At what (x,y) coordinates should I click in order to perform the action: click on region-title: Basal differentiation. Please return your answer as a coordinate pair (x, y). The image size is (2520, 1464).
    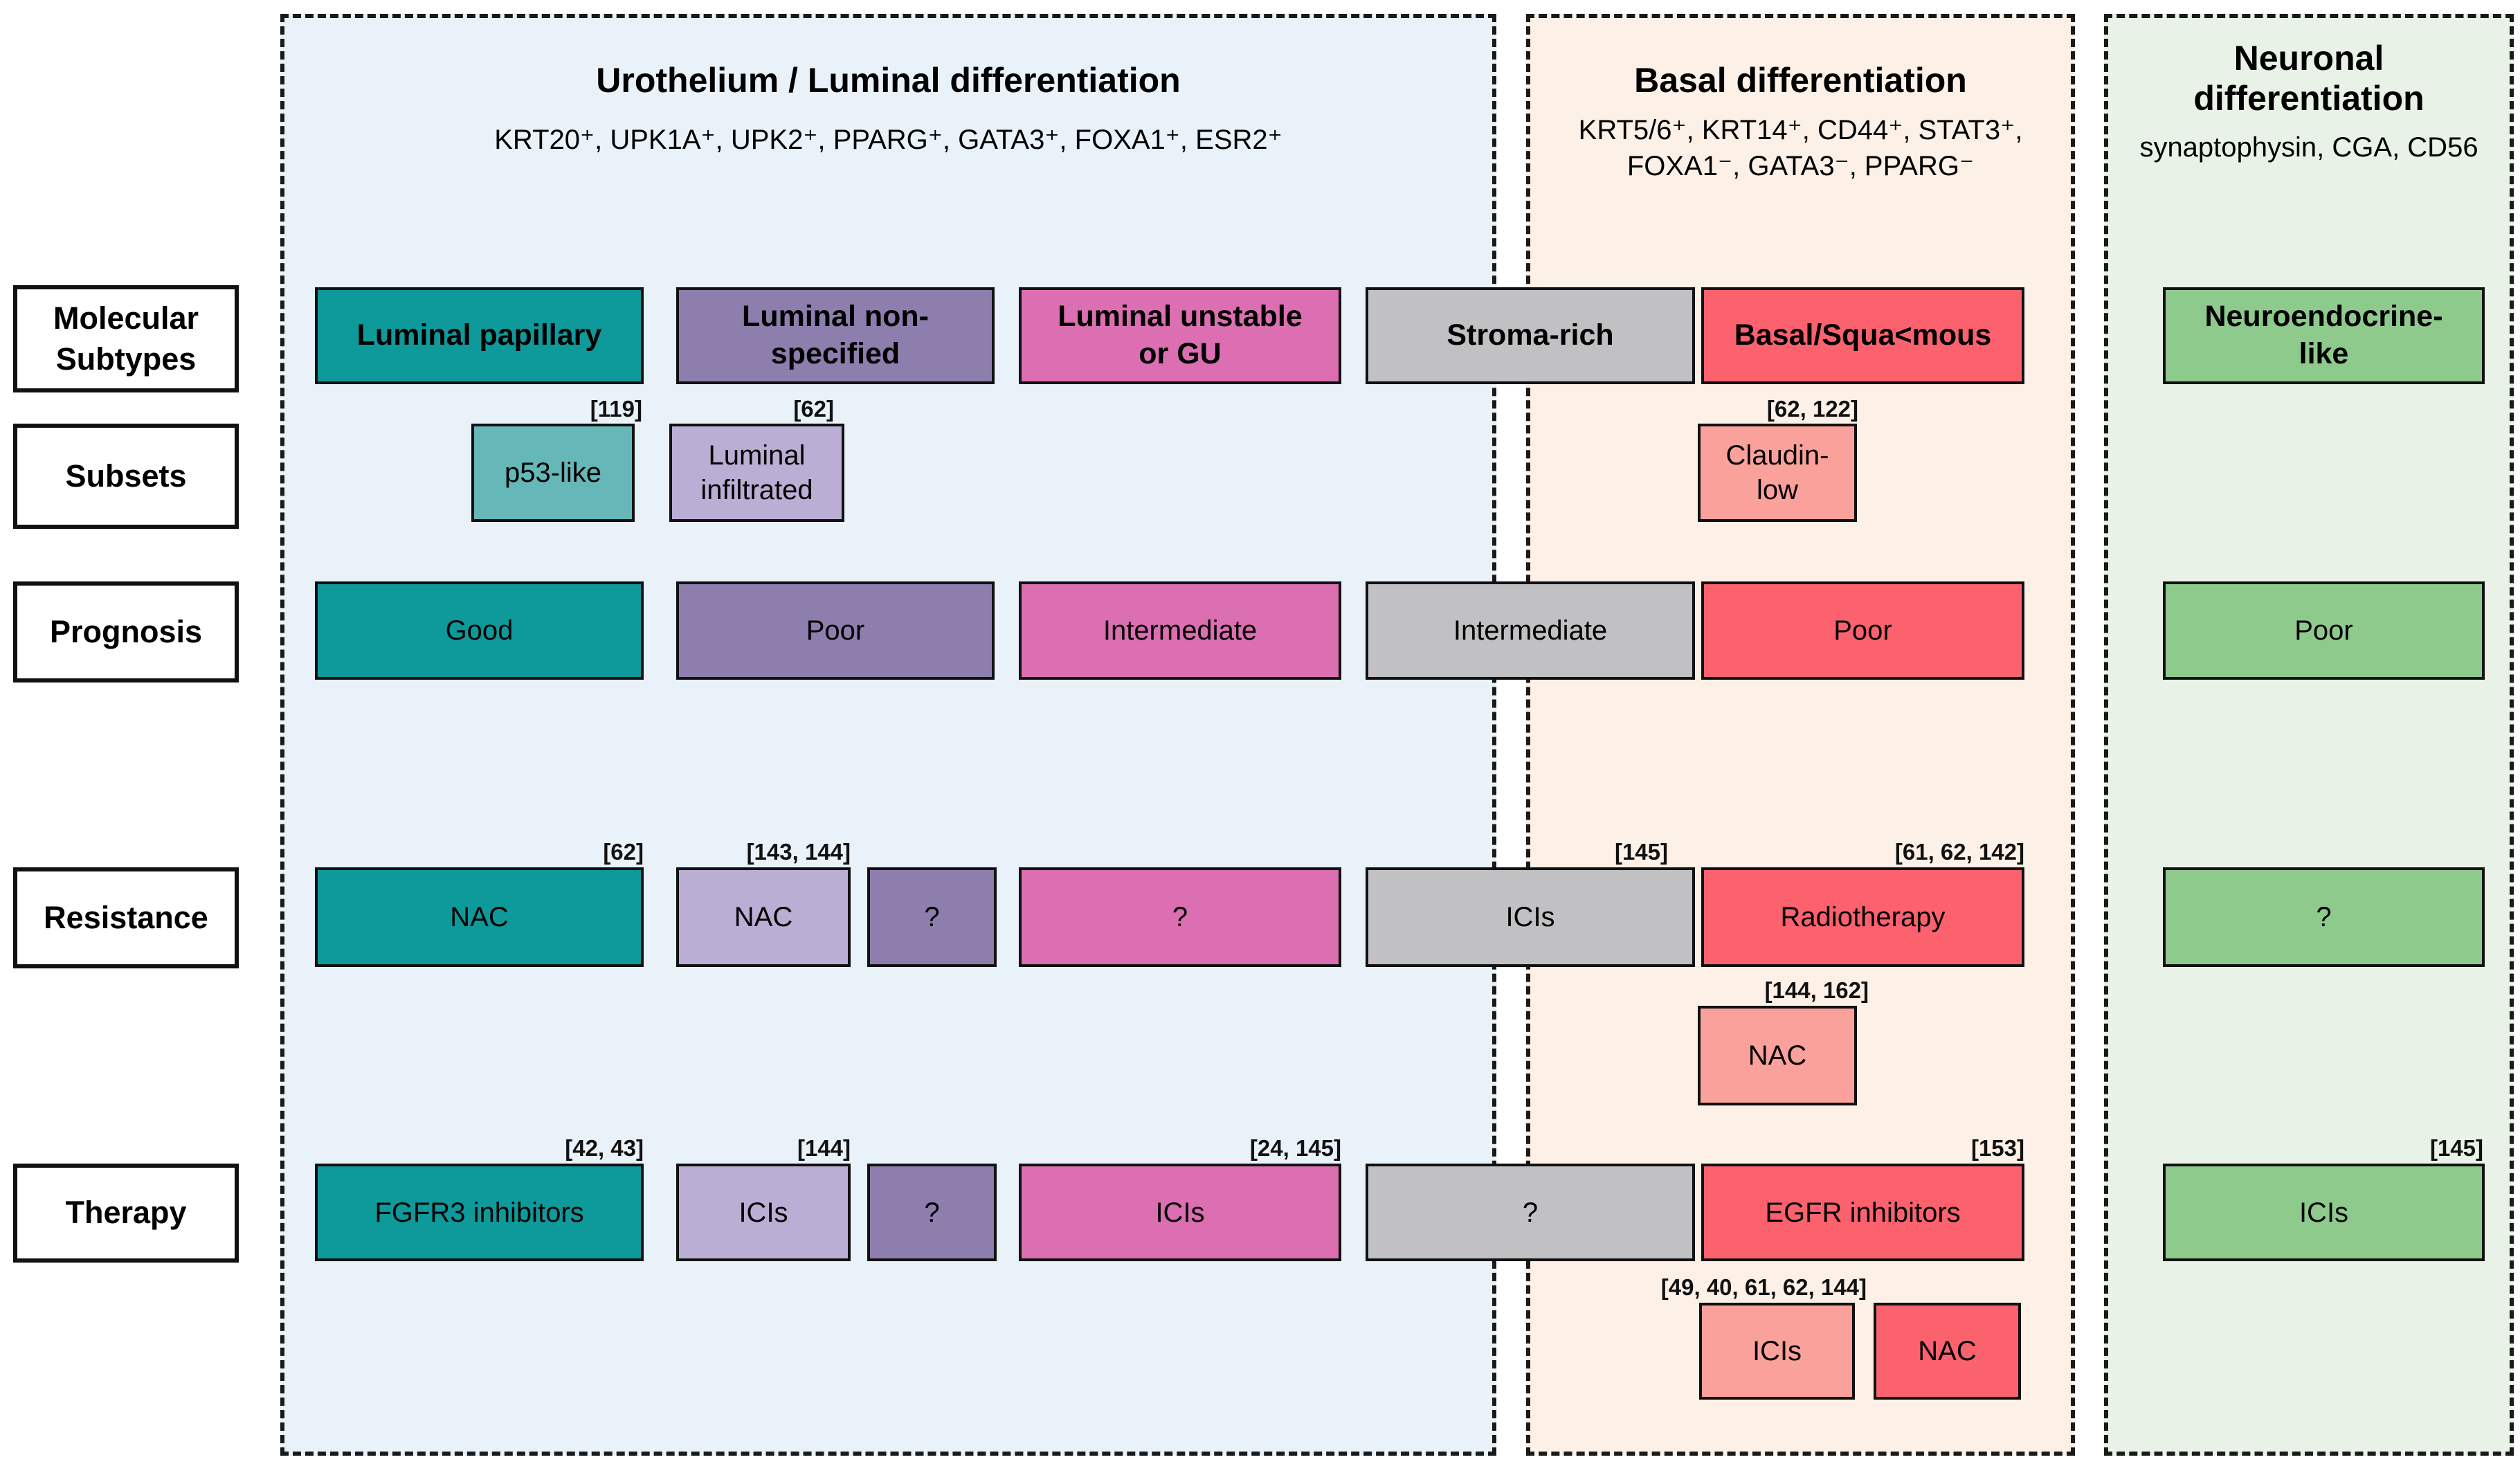
    Looking at the image, I should click on (1800, 80).